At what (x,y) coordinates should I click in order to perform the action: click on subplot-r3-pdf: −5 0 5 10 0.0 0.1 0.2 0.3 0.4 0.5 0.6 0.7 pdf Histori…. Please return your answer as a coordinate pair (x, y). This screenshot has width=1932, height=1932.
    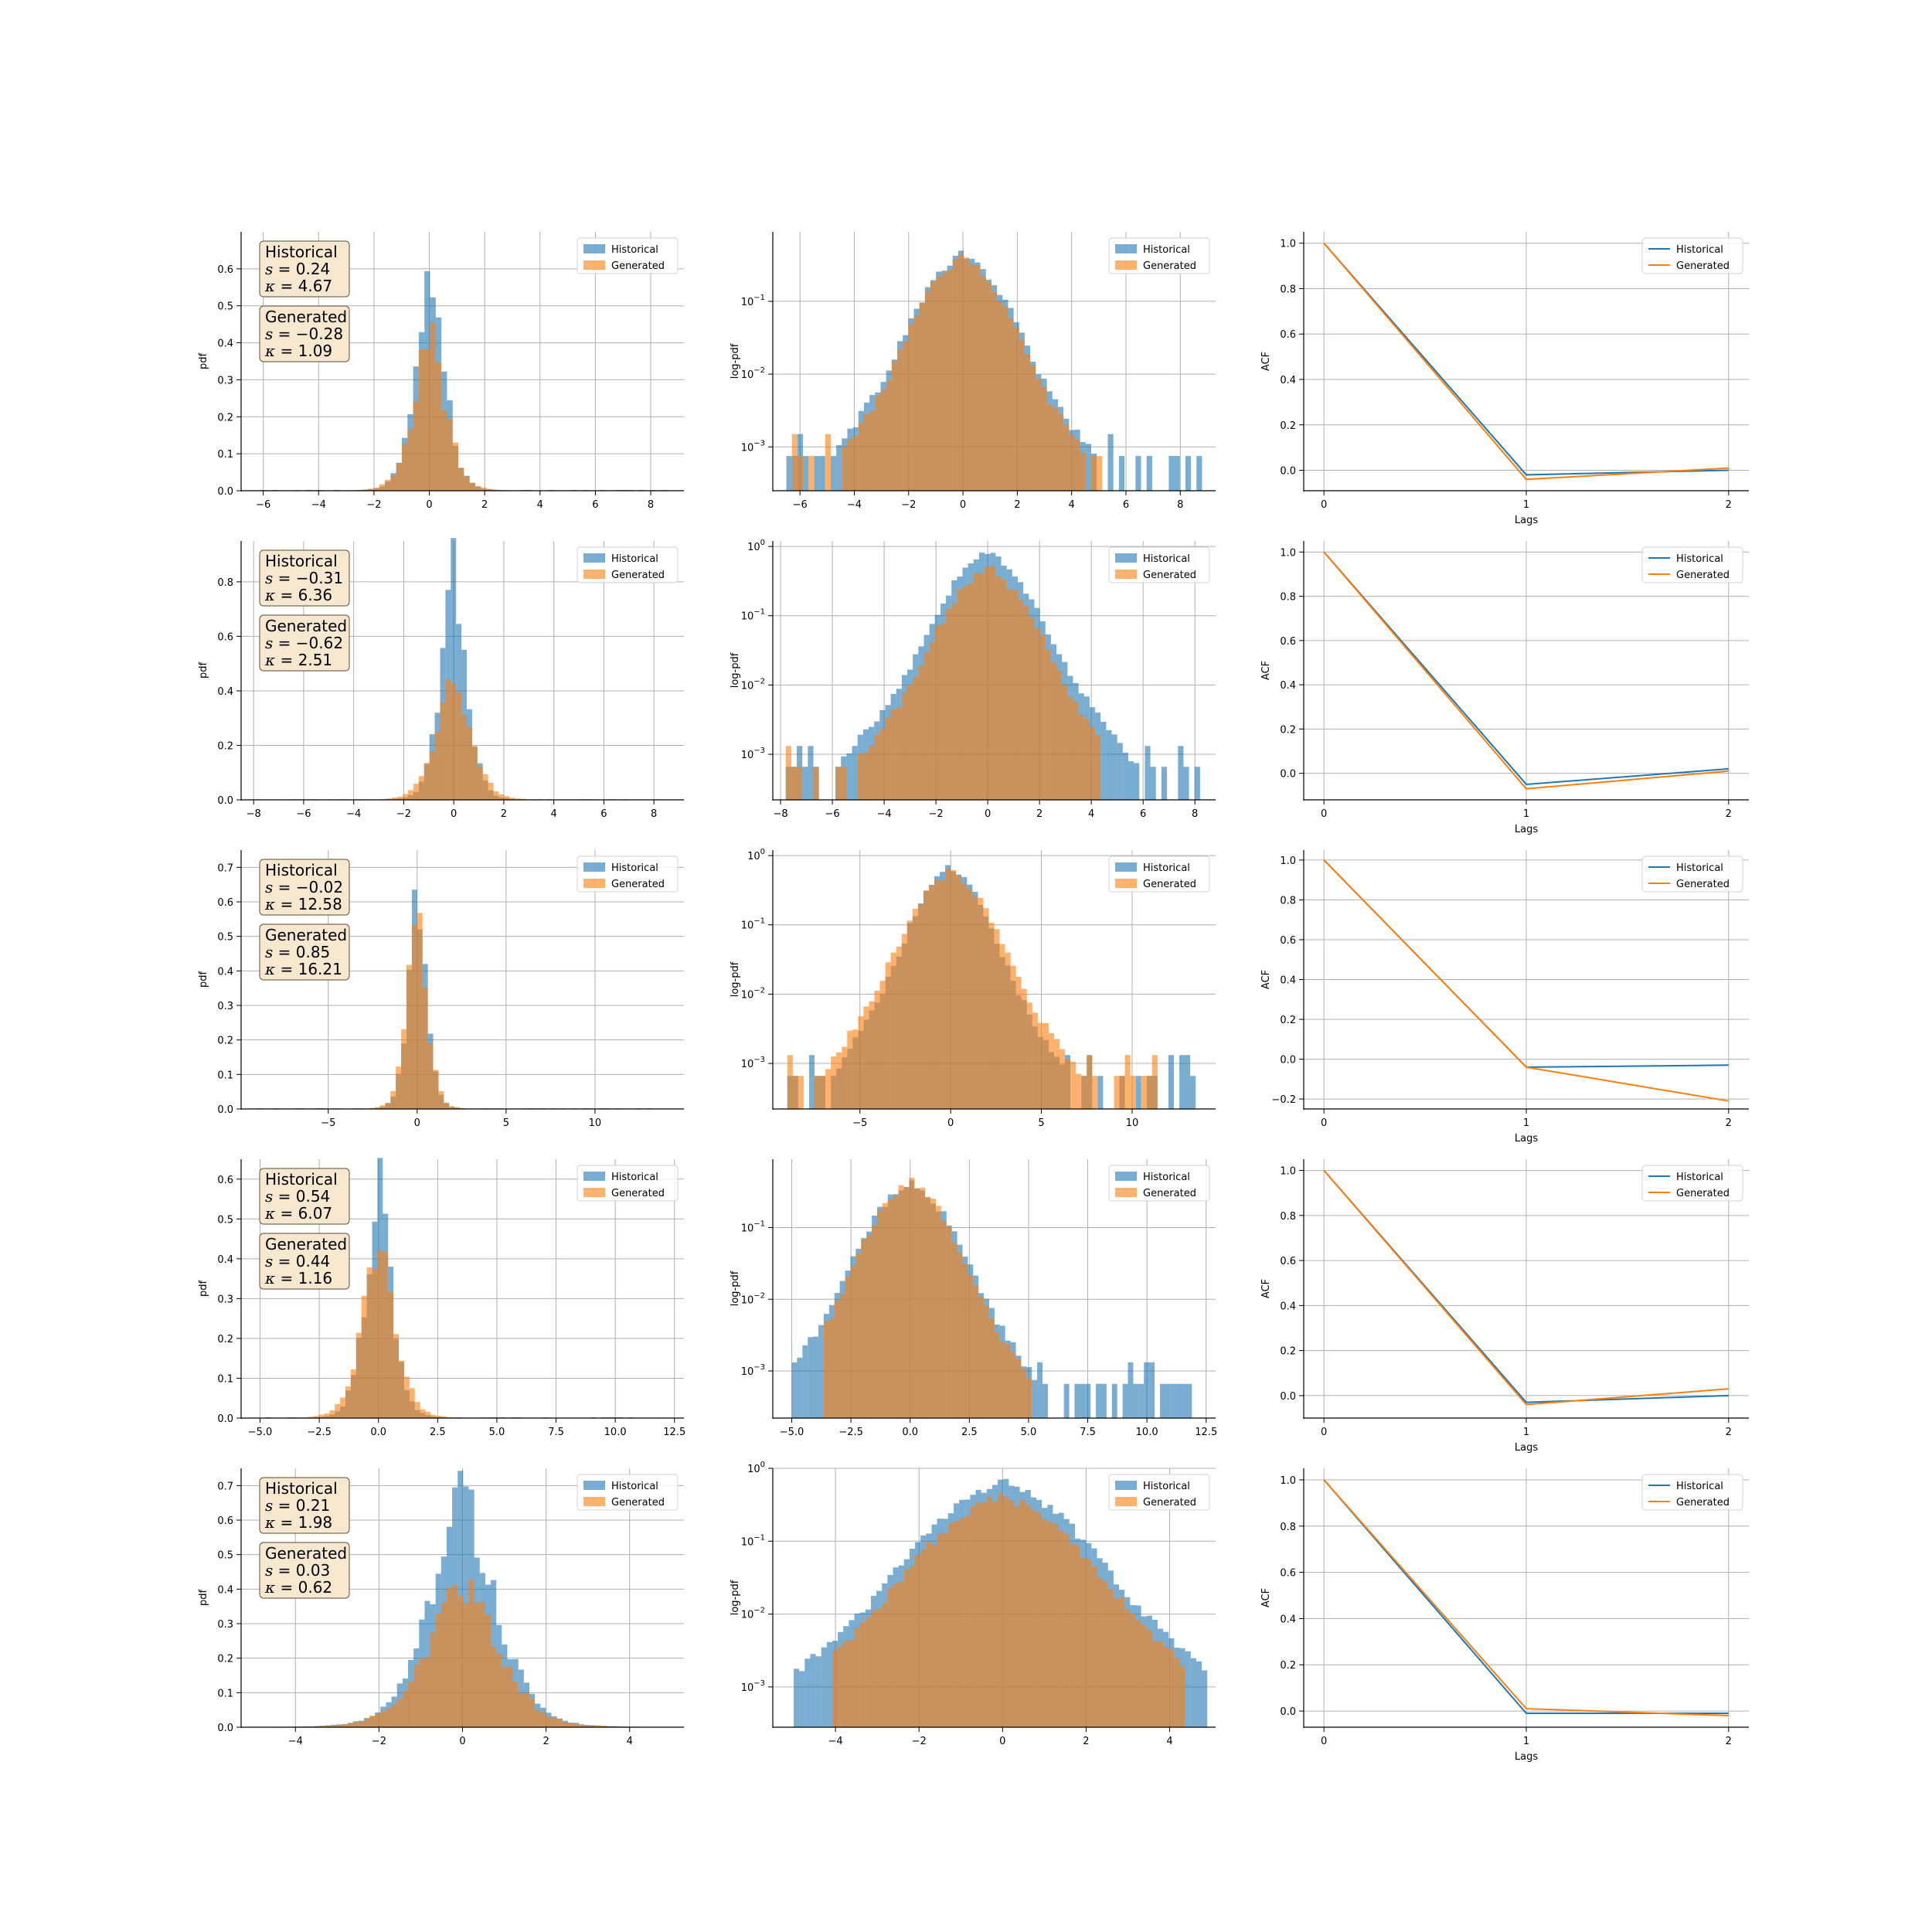
    Looking at the image, I should click on (441, 990).